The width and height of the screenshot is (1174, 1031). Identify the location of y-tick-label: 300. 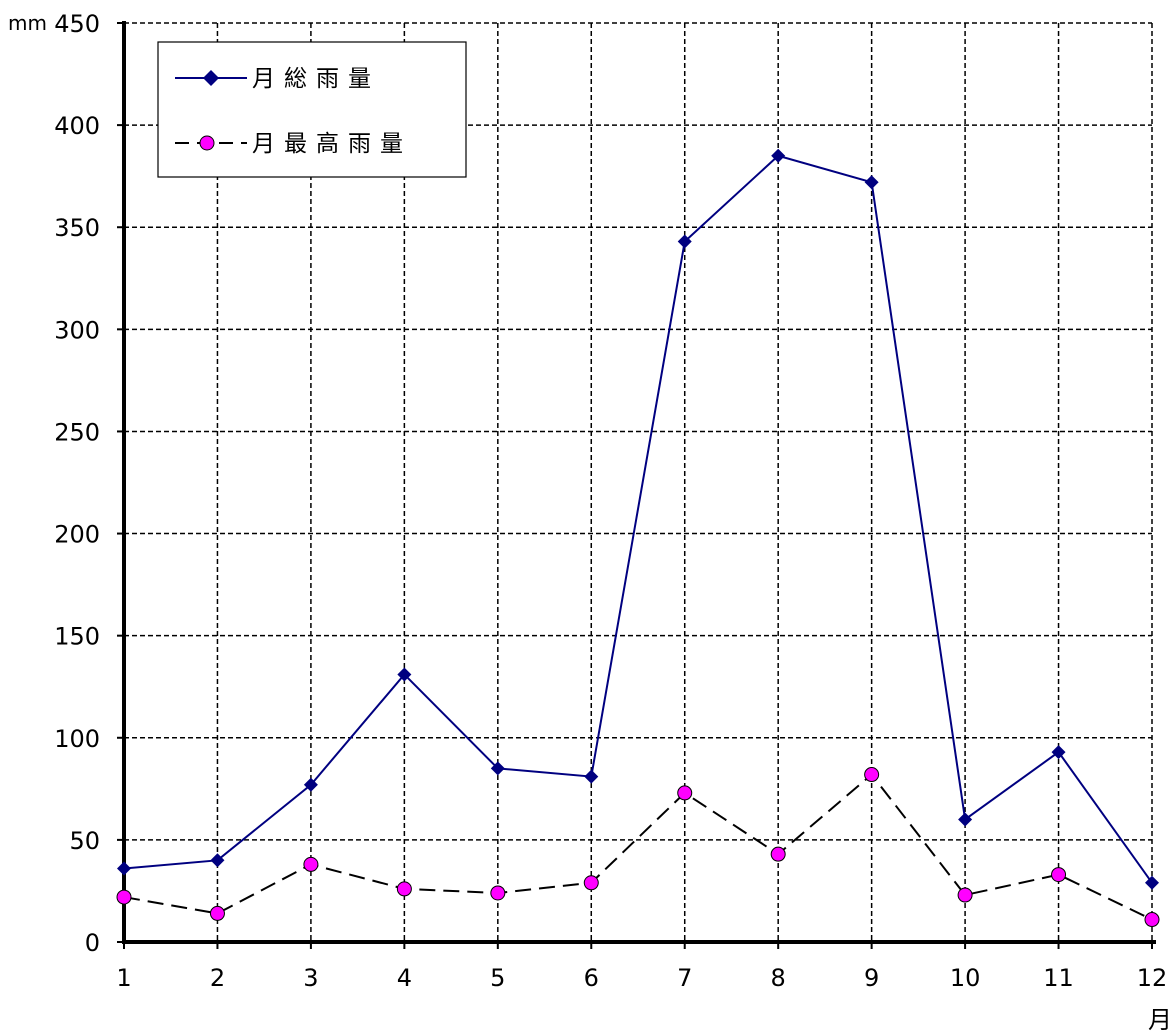
(77, 330).